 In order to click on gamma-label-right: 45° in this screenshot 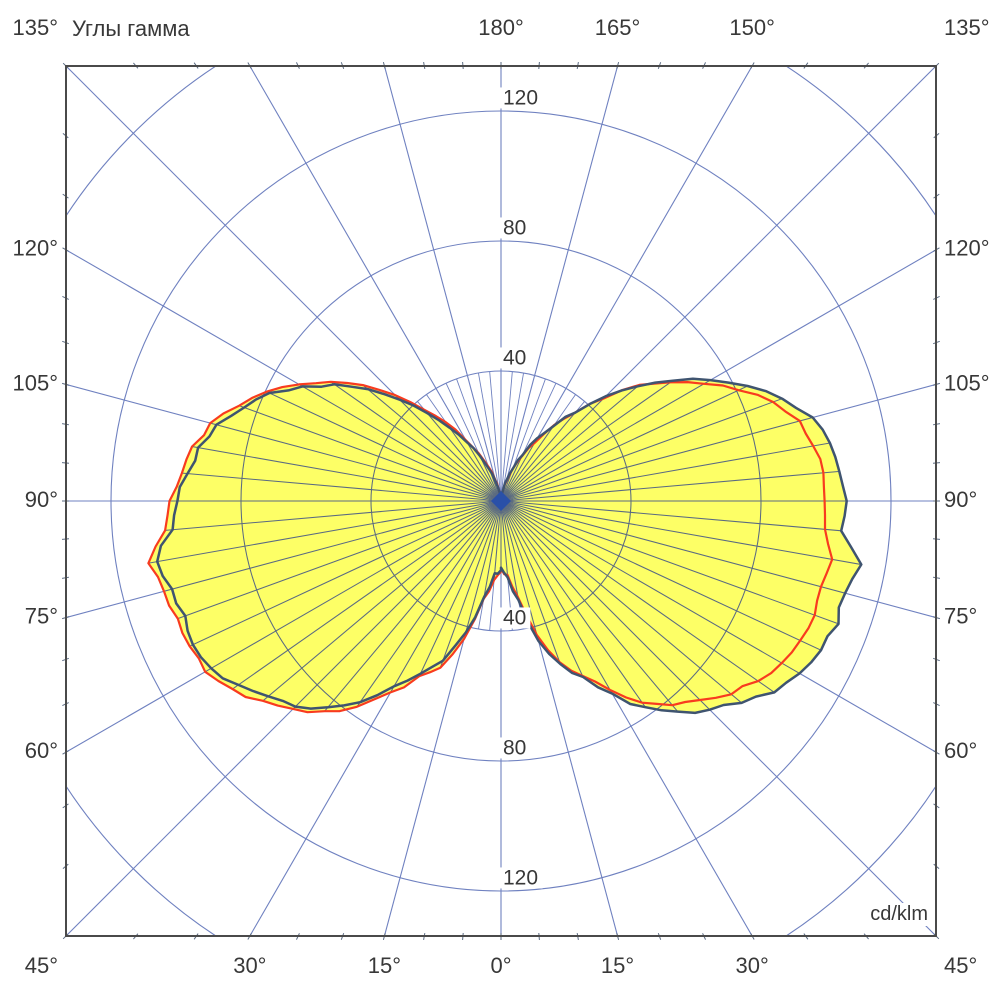, I will do `click(960, 965)`.